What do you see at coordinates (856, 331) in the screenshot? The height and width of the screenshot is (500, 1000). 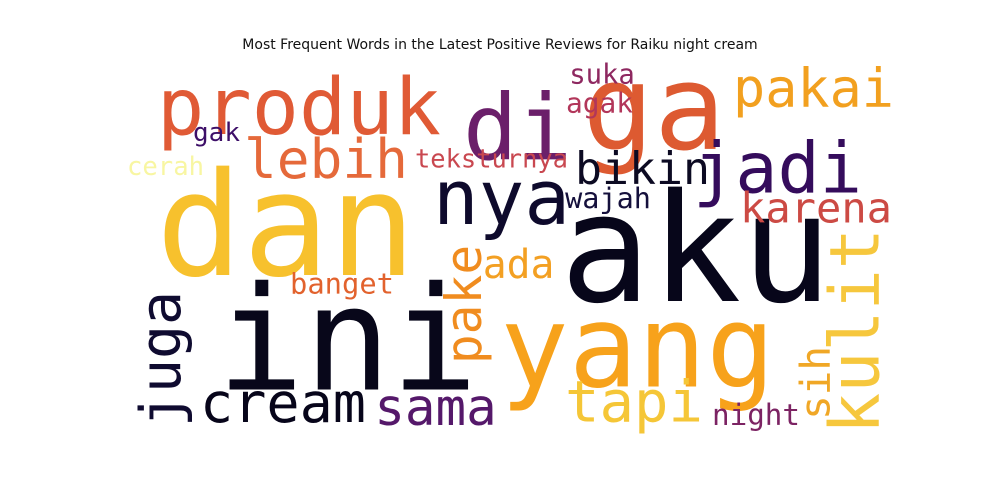 I see `word-kulit: kulit` at bounding box center [856, 331].